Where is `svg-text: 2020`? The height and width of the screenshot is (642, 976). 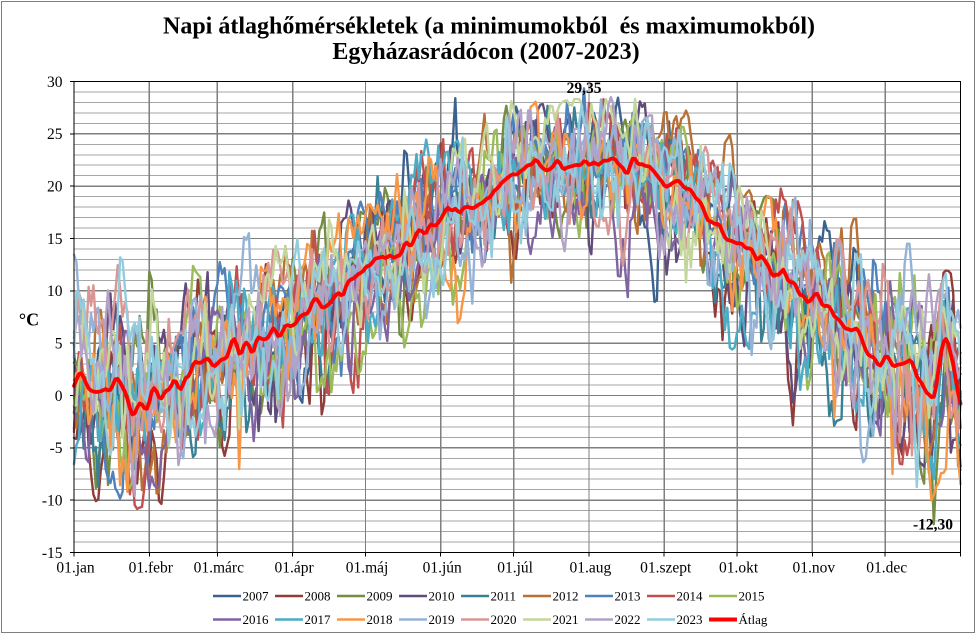 svg-text: 2020 is located at coordinates (504, 619).